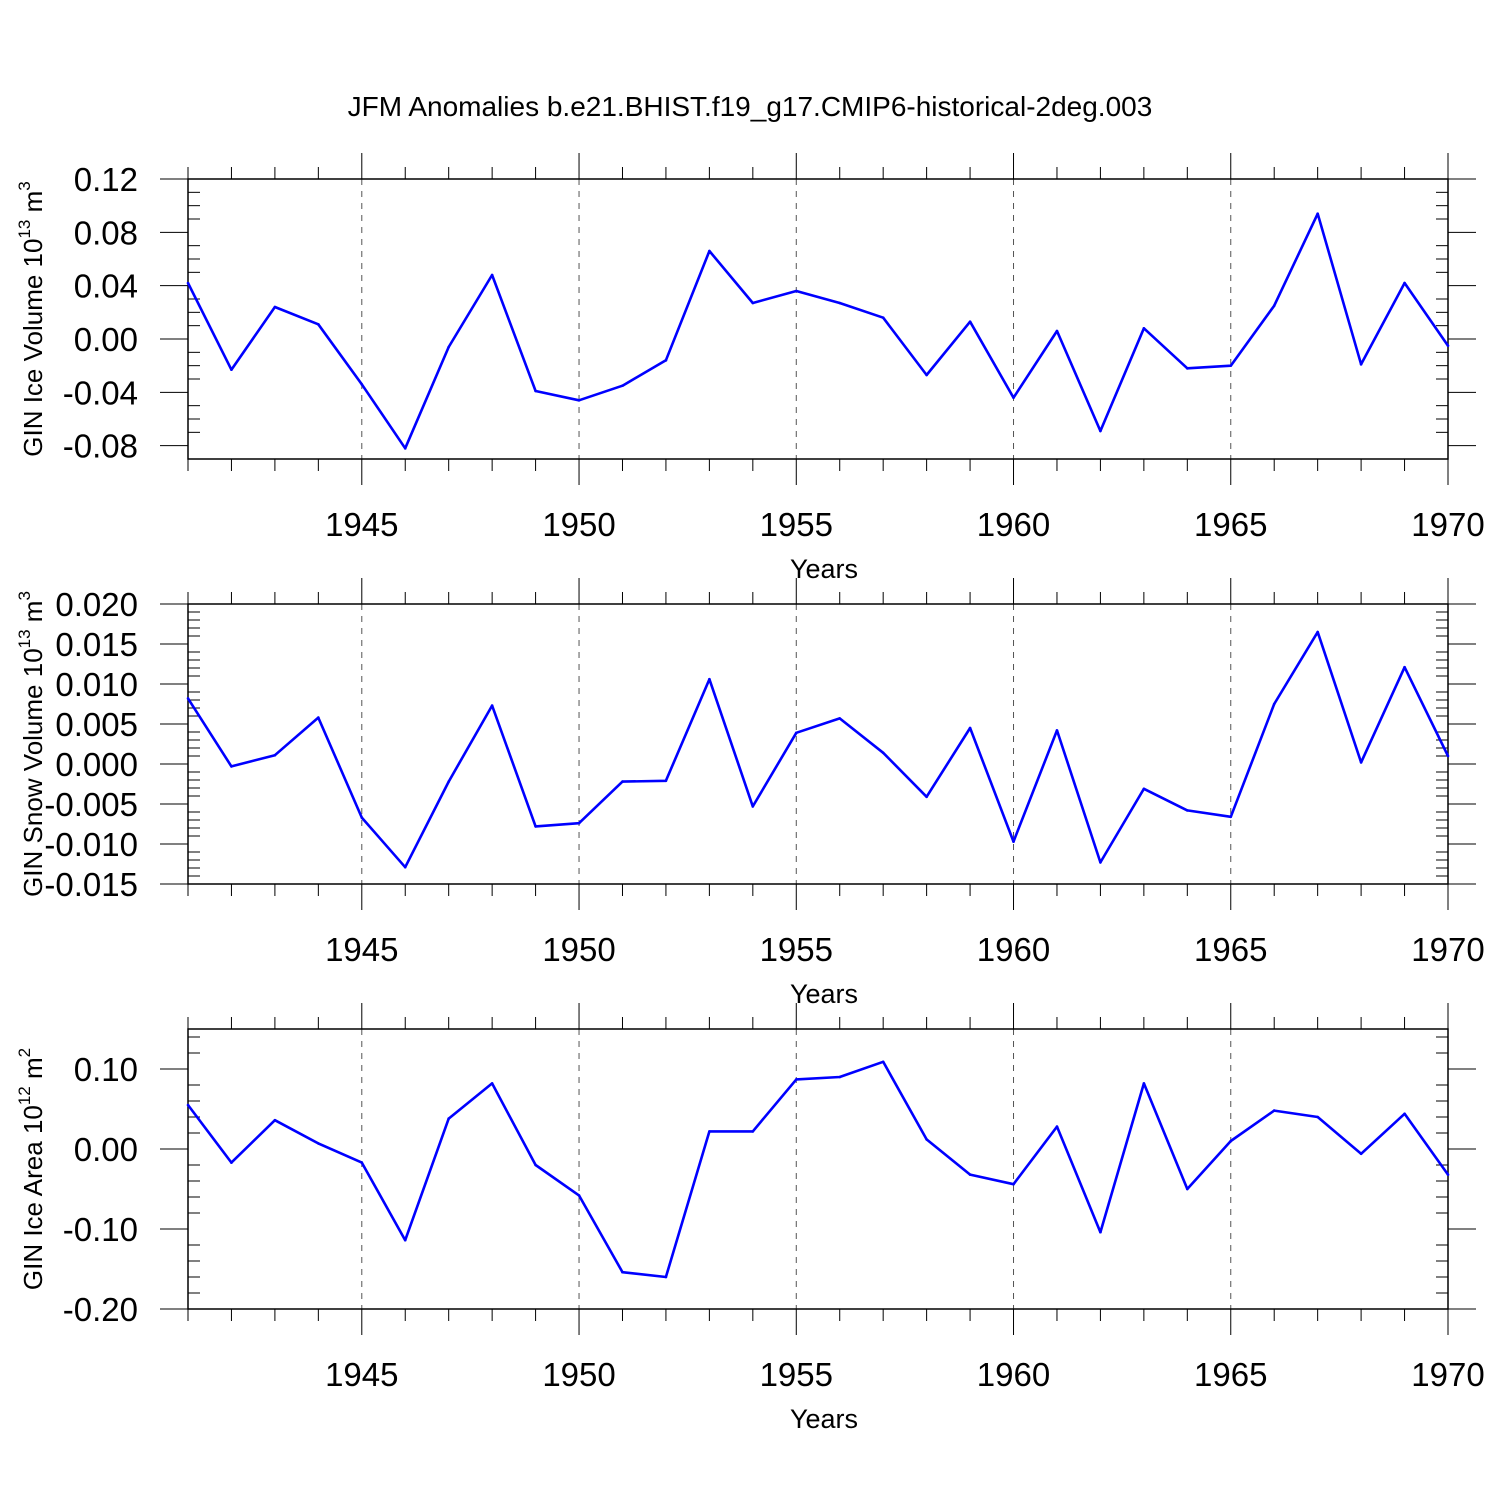 This screenshot has height=1500, width=1500. Describe the element at coordinates (106, 1069) in the screenshot. I see `y-tick-label: 0.10` at that location.